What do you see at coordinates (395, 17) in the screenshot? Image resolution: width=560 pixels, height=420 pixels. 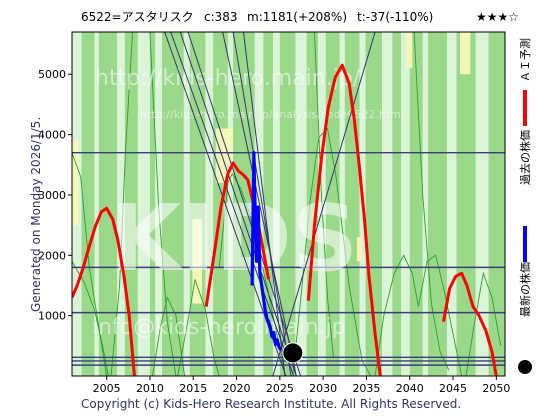 I see `min-price: t:-37(-110%)` at bounding box center [395, 17].